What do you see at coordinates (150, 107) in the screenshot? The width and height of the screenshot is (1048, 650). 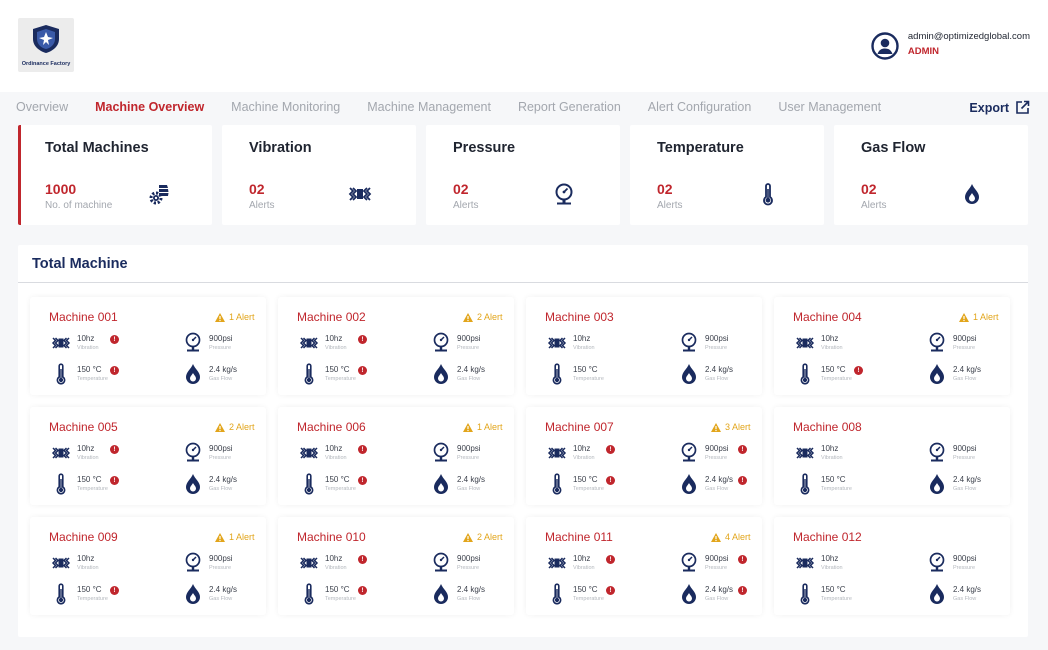 I see `tab-machine-overview: Machine Overview` at bounding box center [150, 107].